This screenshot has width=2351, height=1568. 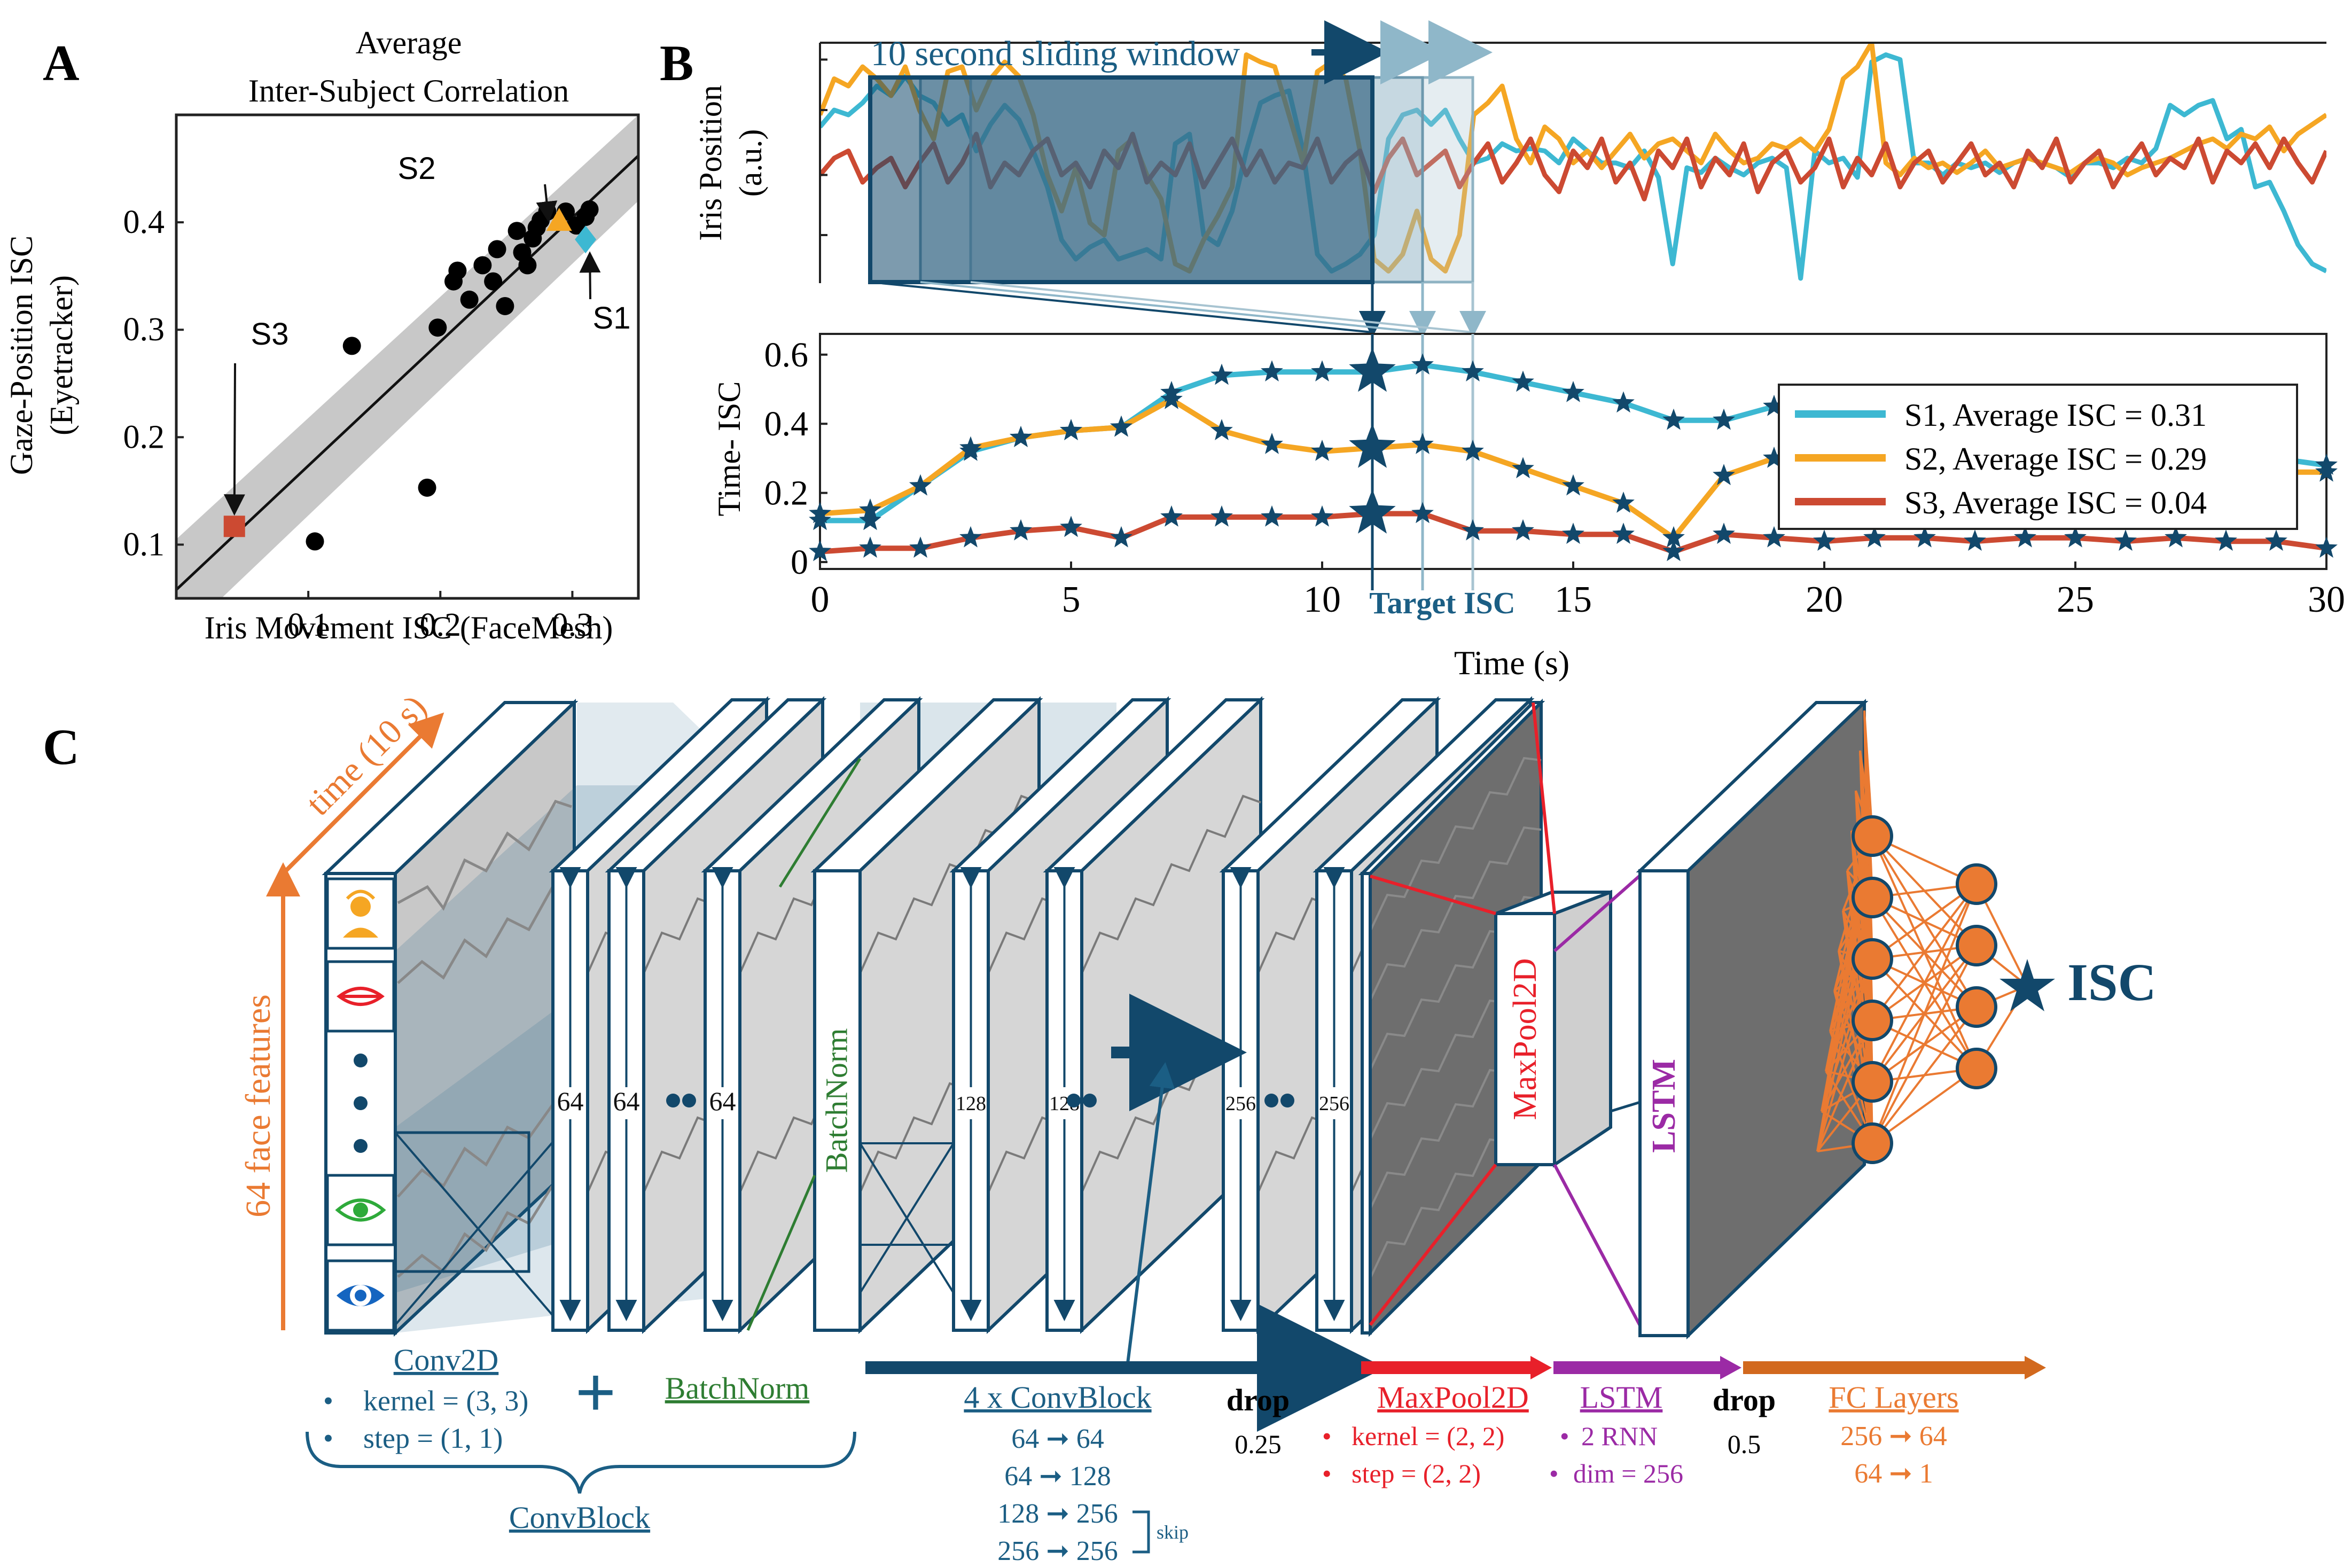 I want to click on iris-ylabel-line1: Iris Position, so click(x=710, y=163).